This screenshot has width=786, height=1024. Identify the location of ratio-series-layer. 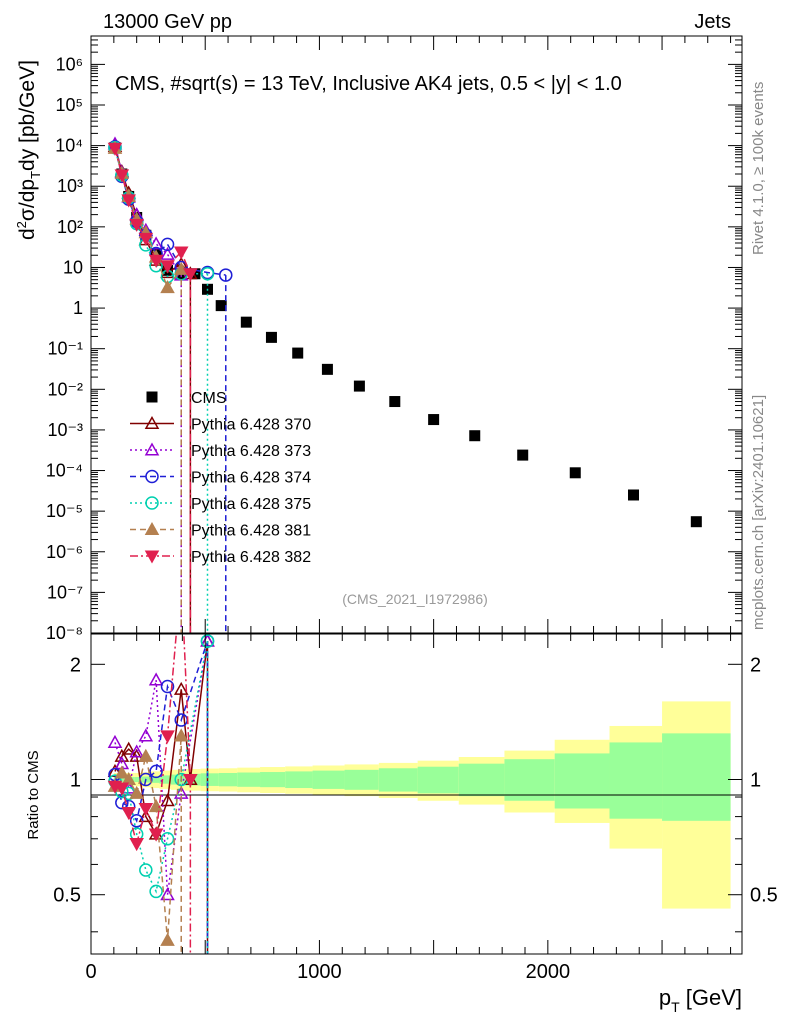
(161, 794).